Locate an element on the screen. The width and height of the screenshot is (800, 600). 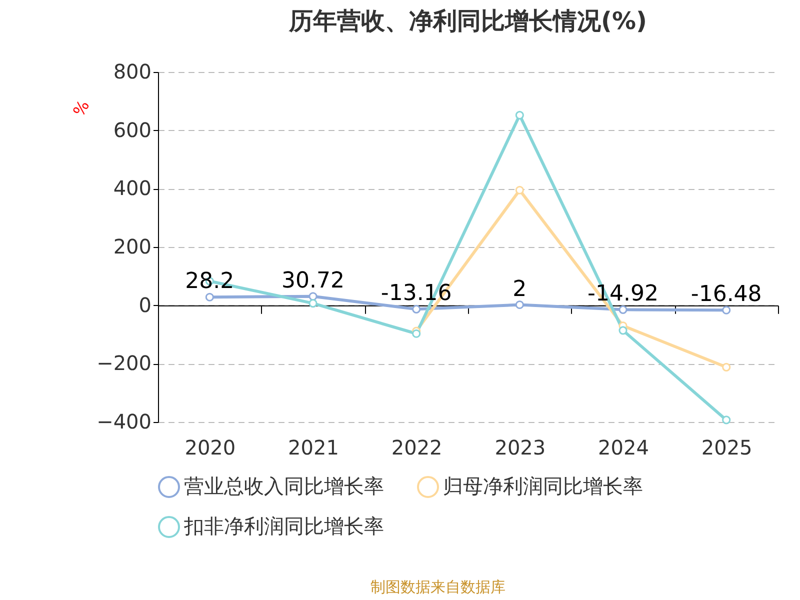
y-tick-label: 800 is located at coordinates (132, 72).